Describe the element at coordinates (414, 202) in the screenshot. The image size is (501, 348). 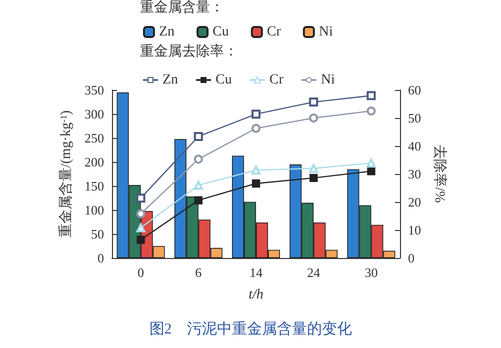
I see `y2-tick-label: 20` at that location.